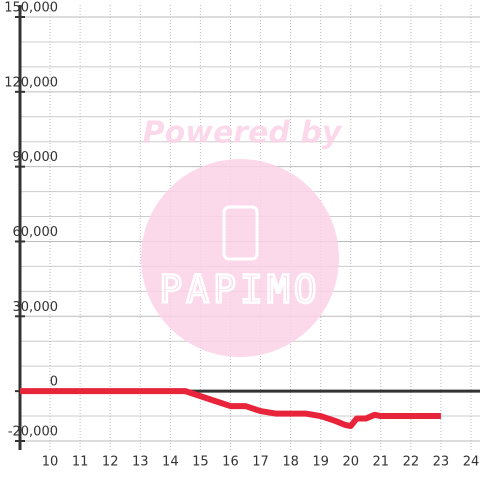 This screenshot has height=480, width=480. Describe the element at coordinates (50, 462) in the screenshot. I see `x-tick-label: 10` at that location.